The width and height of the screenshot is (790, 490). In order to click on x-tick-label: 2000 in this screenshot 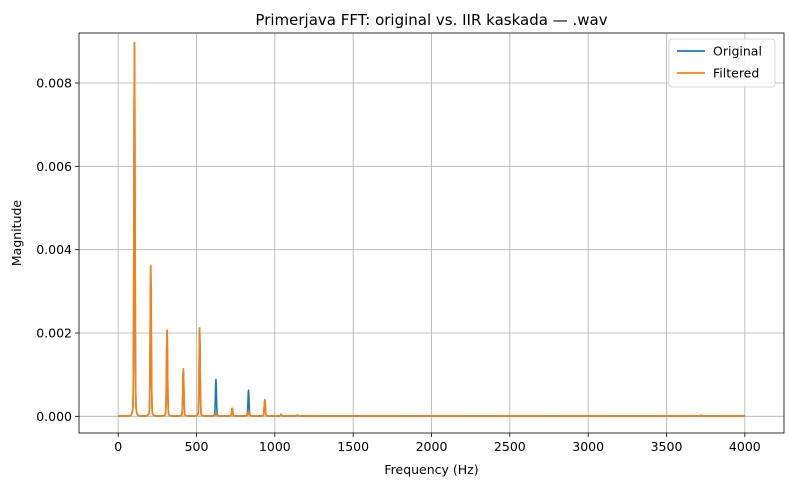, I will do `click(432, 446)`.